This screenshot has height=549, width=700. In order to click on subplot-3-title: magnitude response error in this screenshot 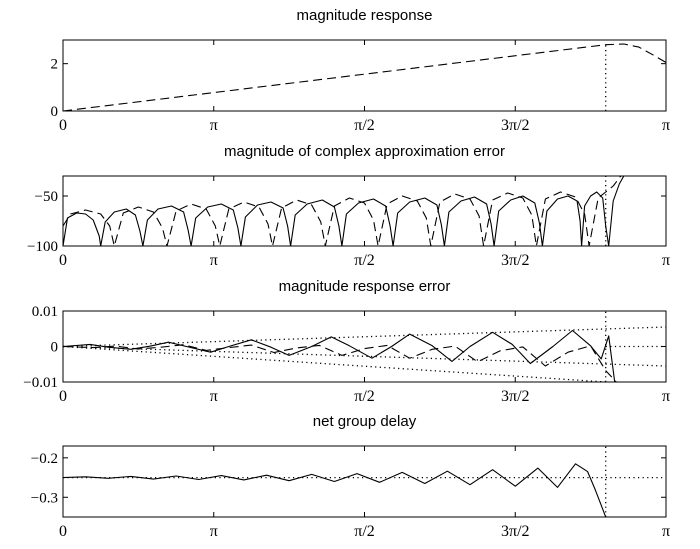, I will do `click(365, 286)`.